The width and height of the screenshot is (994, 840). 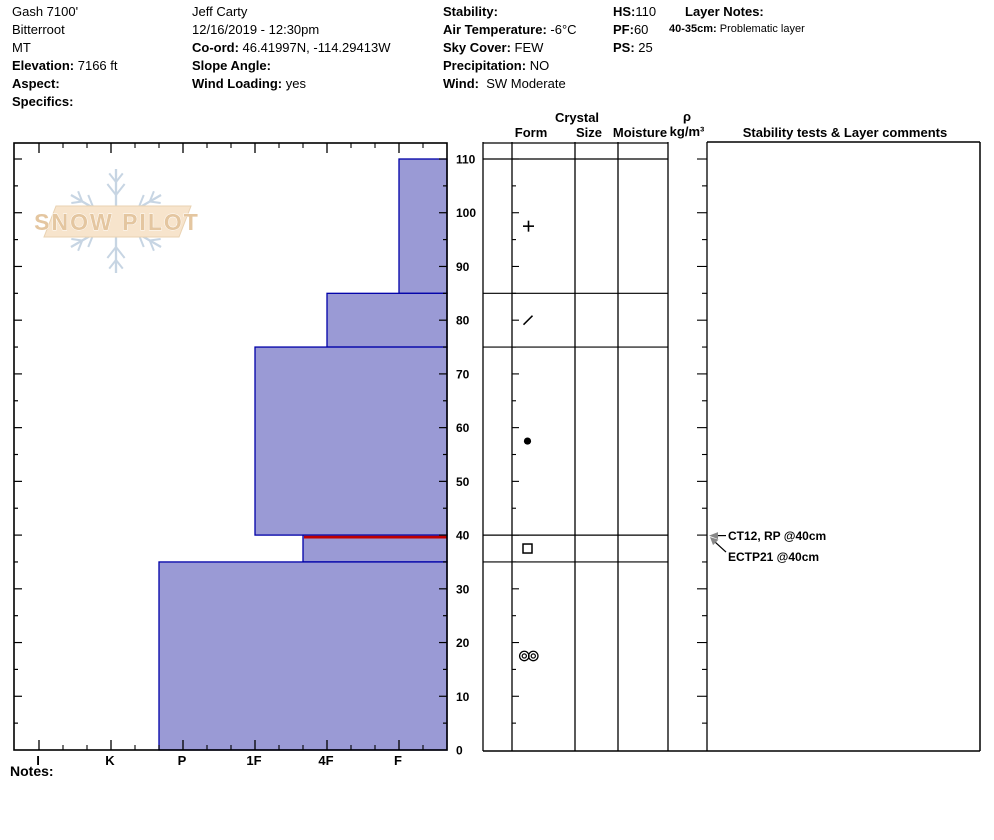 What do you see at coordinates (777, 536) in the screenshot?
I see `stability-test-label: CT12, RP @40cm` at bounding box center [777, 536].